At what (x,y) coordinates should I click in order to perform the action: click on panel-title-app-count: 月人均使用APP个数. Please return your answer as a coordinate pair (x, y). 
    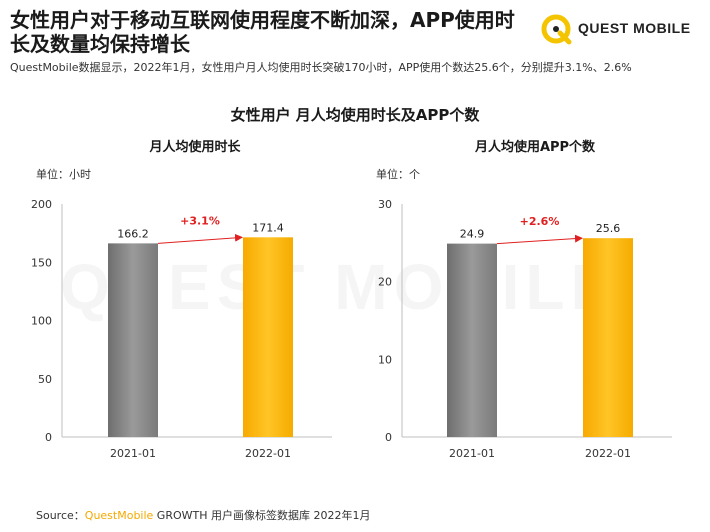
    Looking at the image, I should click on (535, 147).